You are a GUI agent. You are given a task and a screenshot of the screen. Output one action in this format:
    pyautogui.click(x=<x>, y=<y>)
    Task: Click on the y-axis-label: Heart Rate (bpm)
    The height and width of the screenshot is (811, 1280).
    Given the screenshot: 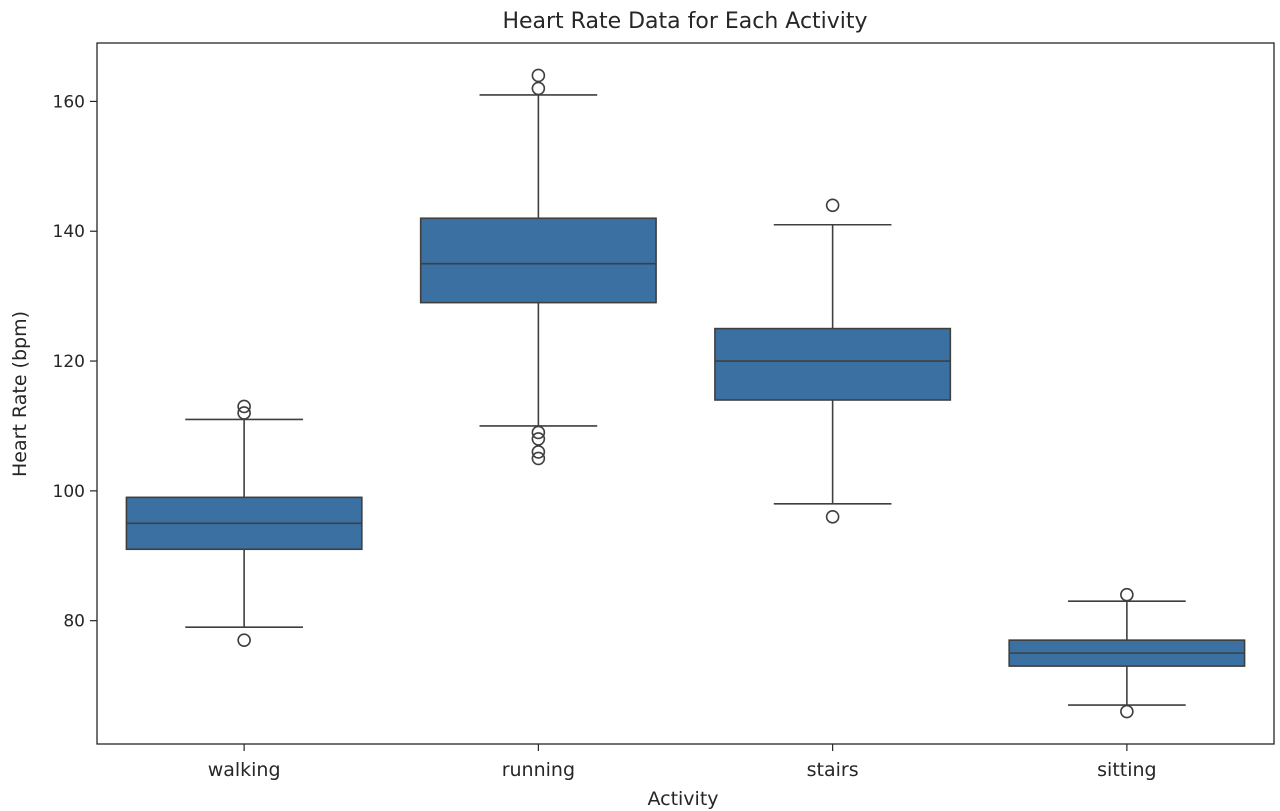 What is the action you would take?
    pyautogui.click(x=20, y=394)
    